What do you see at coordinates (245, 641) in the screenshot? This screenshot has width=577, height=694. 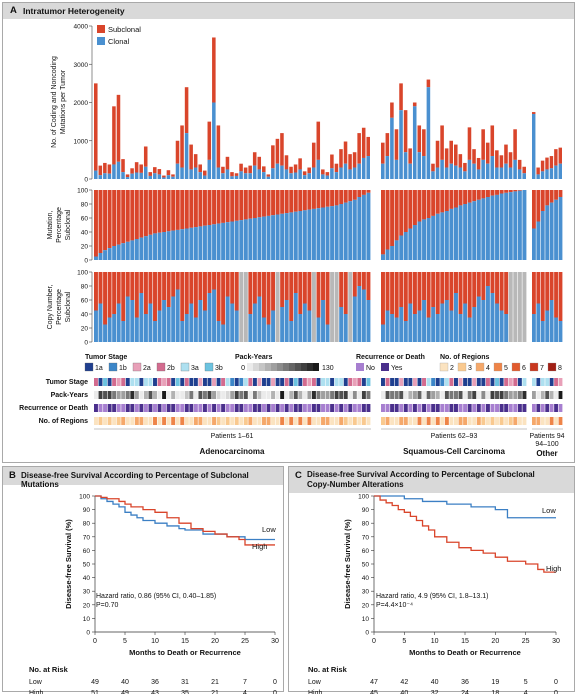 I see `km-b-xtick-label: 25` at bounding box center [245, 641].